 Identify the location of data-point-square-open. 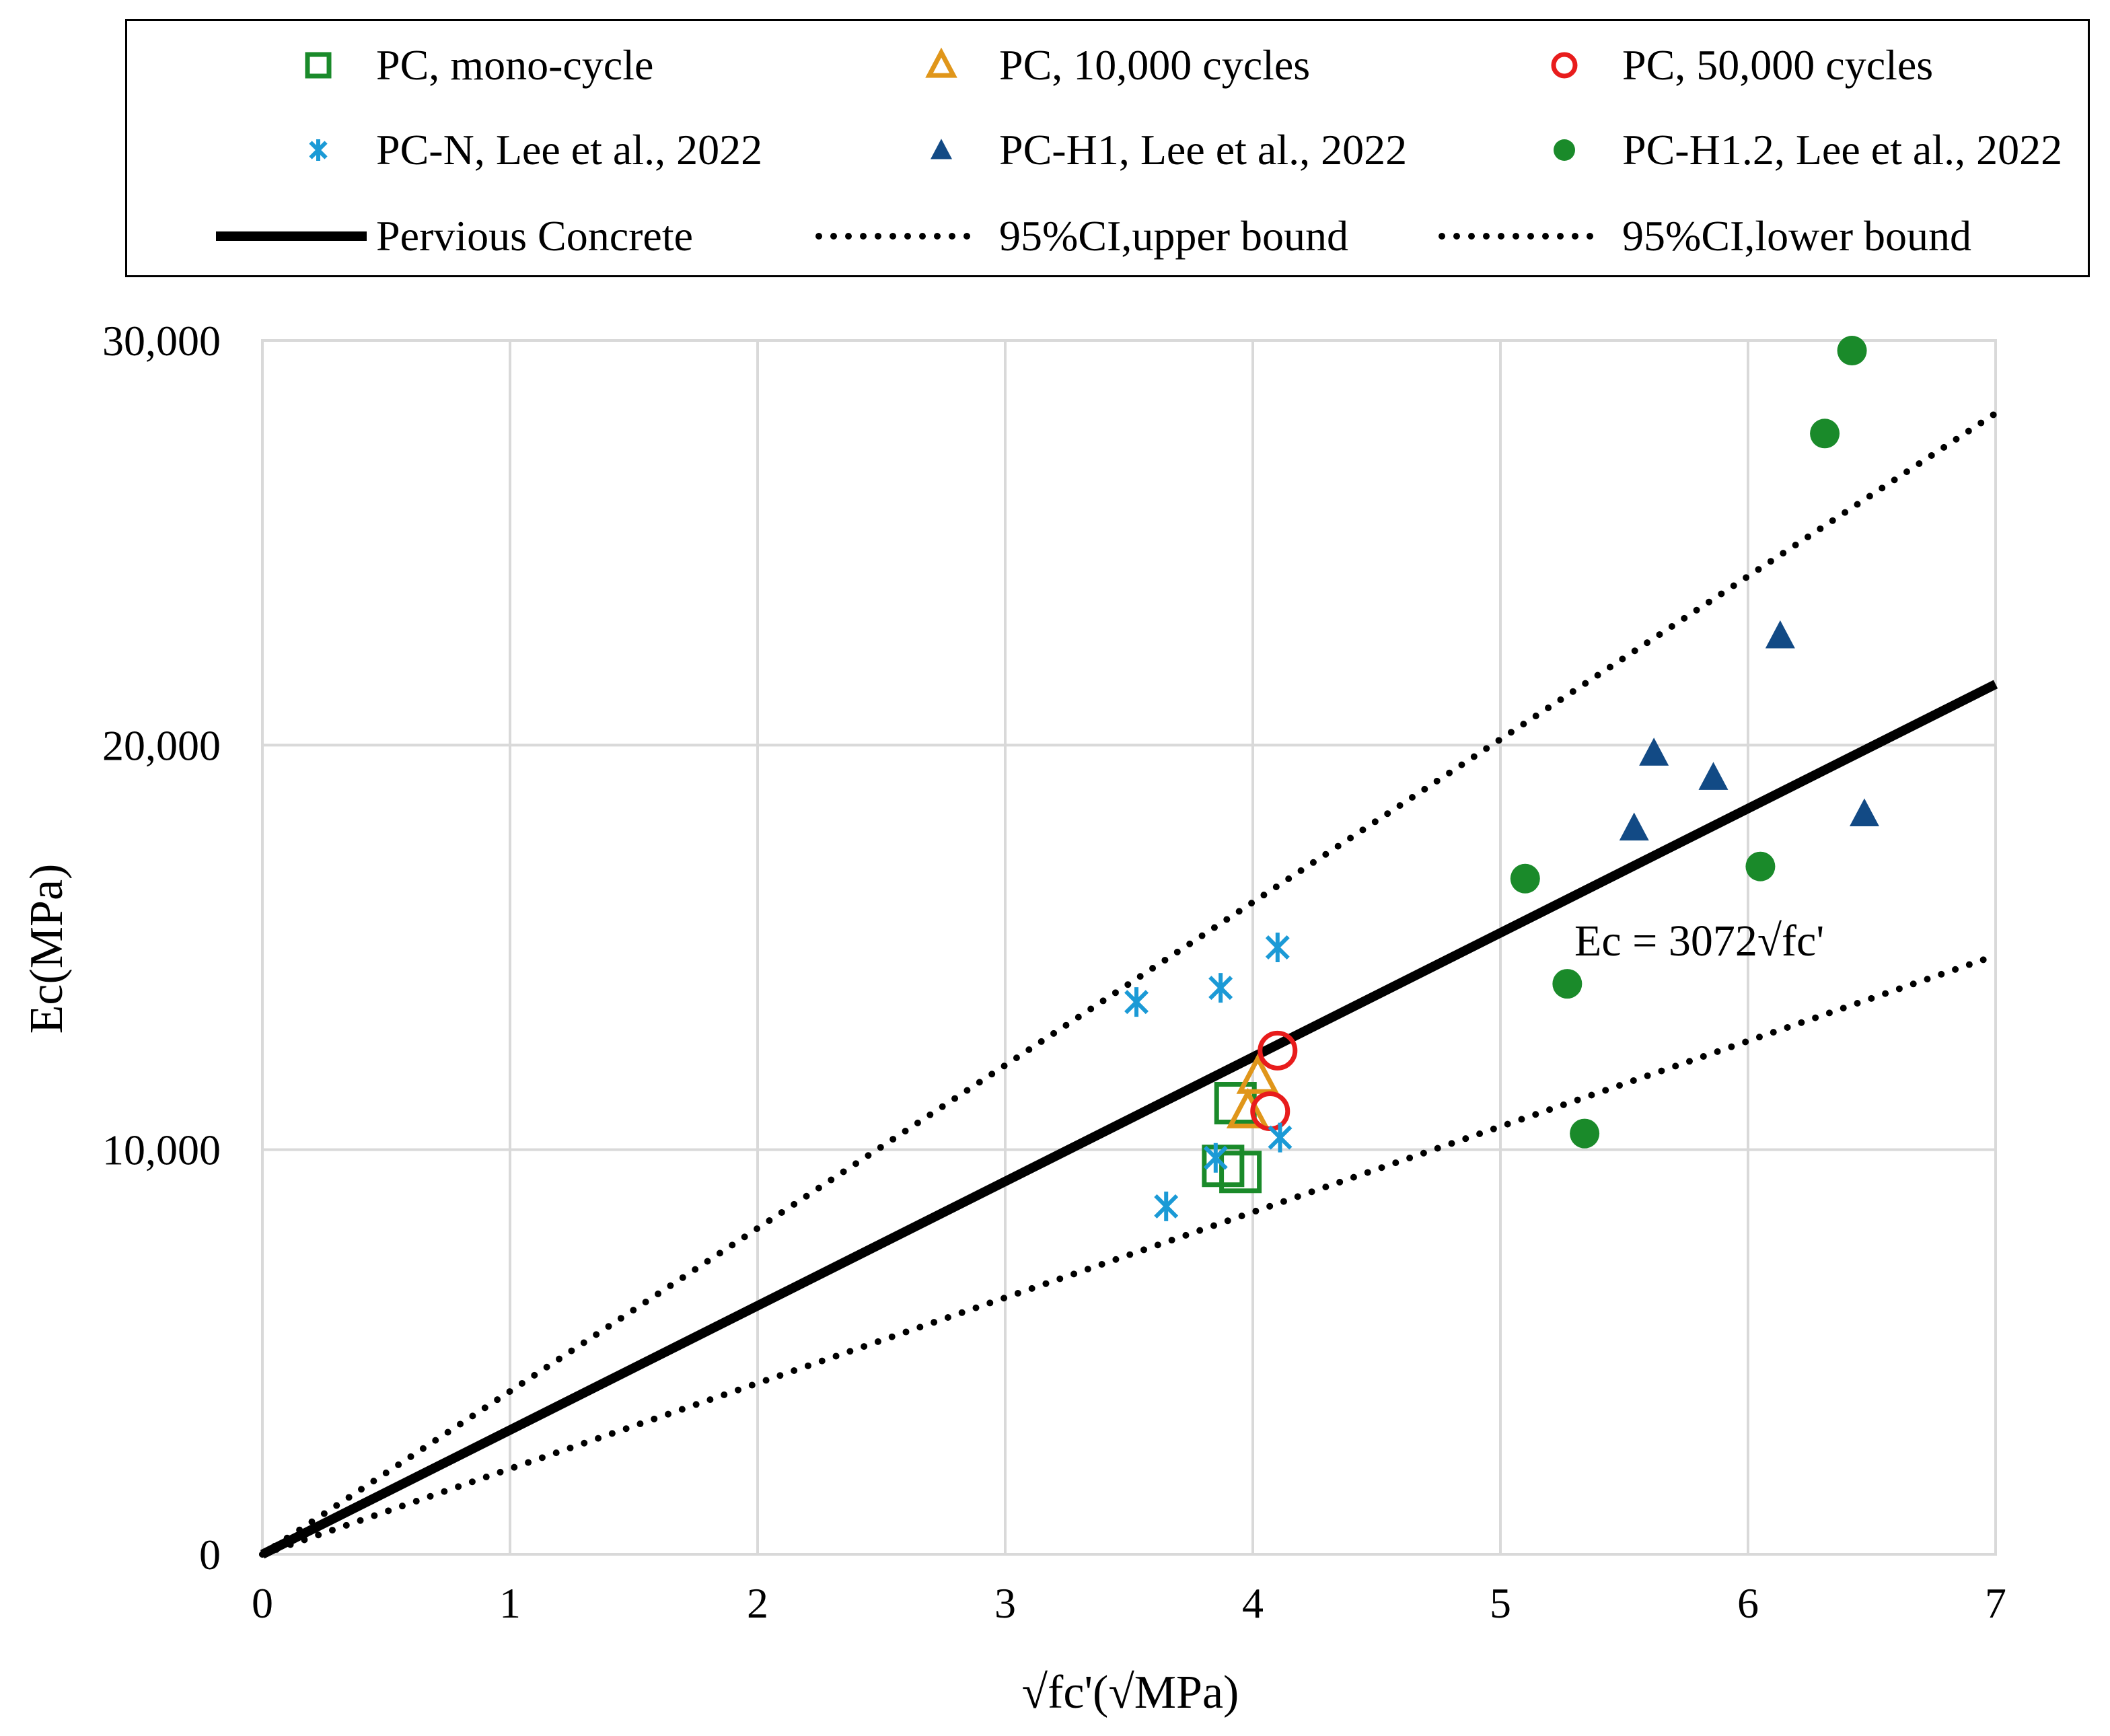
(1240, 1172).